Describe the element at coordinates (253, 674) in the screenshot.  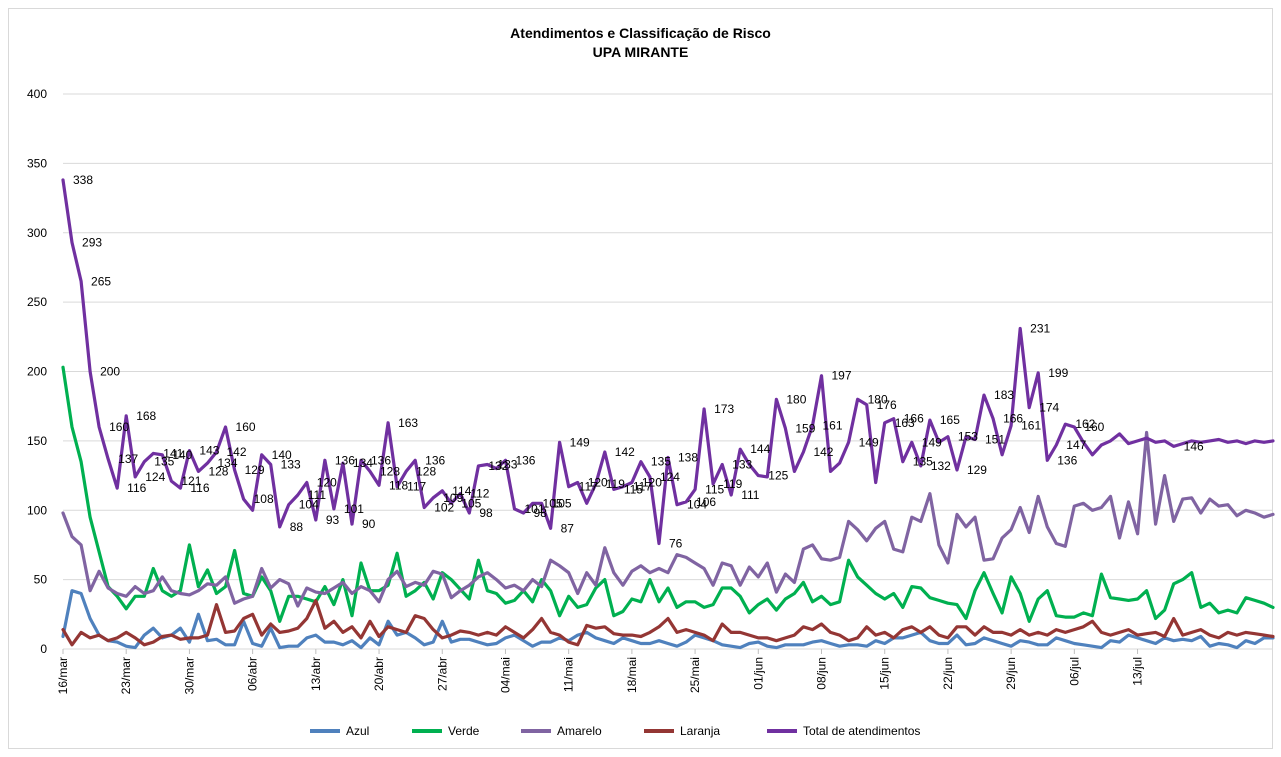
I see `x-tick-label: 06/abr` at that location.